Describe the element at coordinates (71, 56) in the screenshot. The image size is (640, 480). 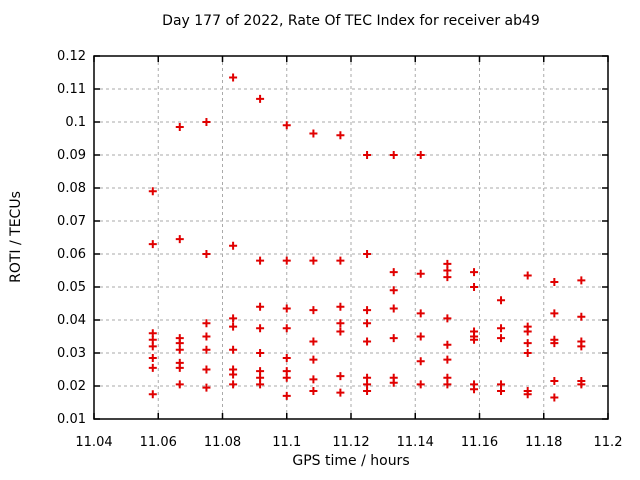
I see `y-tick-label: 0.12` at that location.